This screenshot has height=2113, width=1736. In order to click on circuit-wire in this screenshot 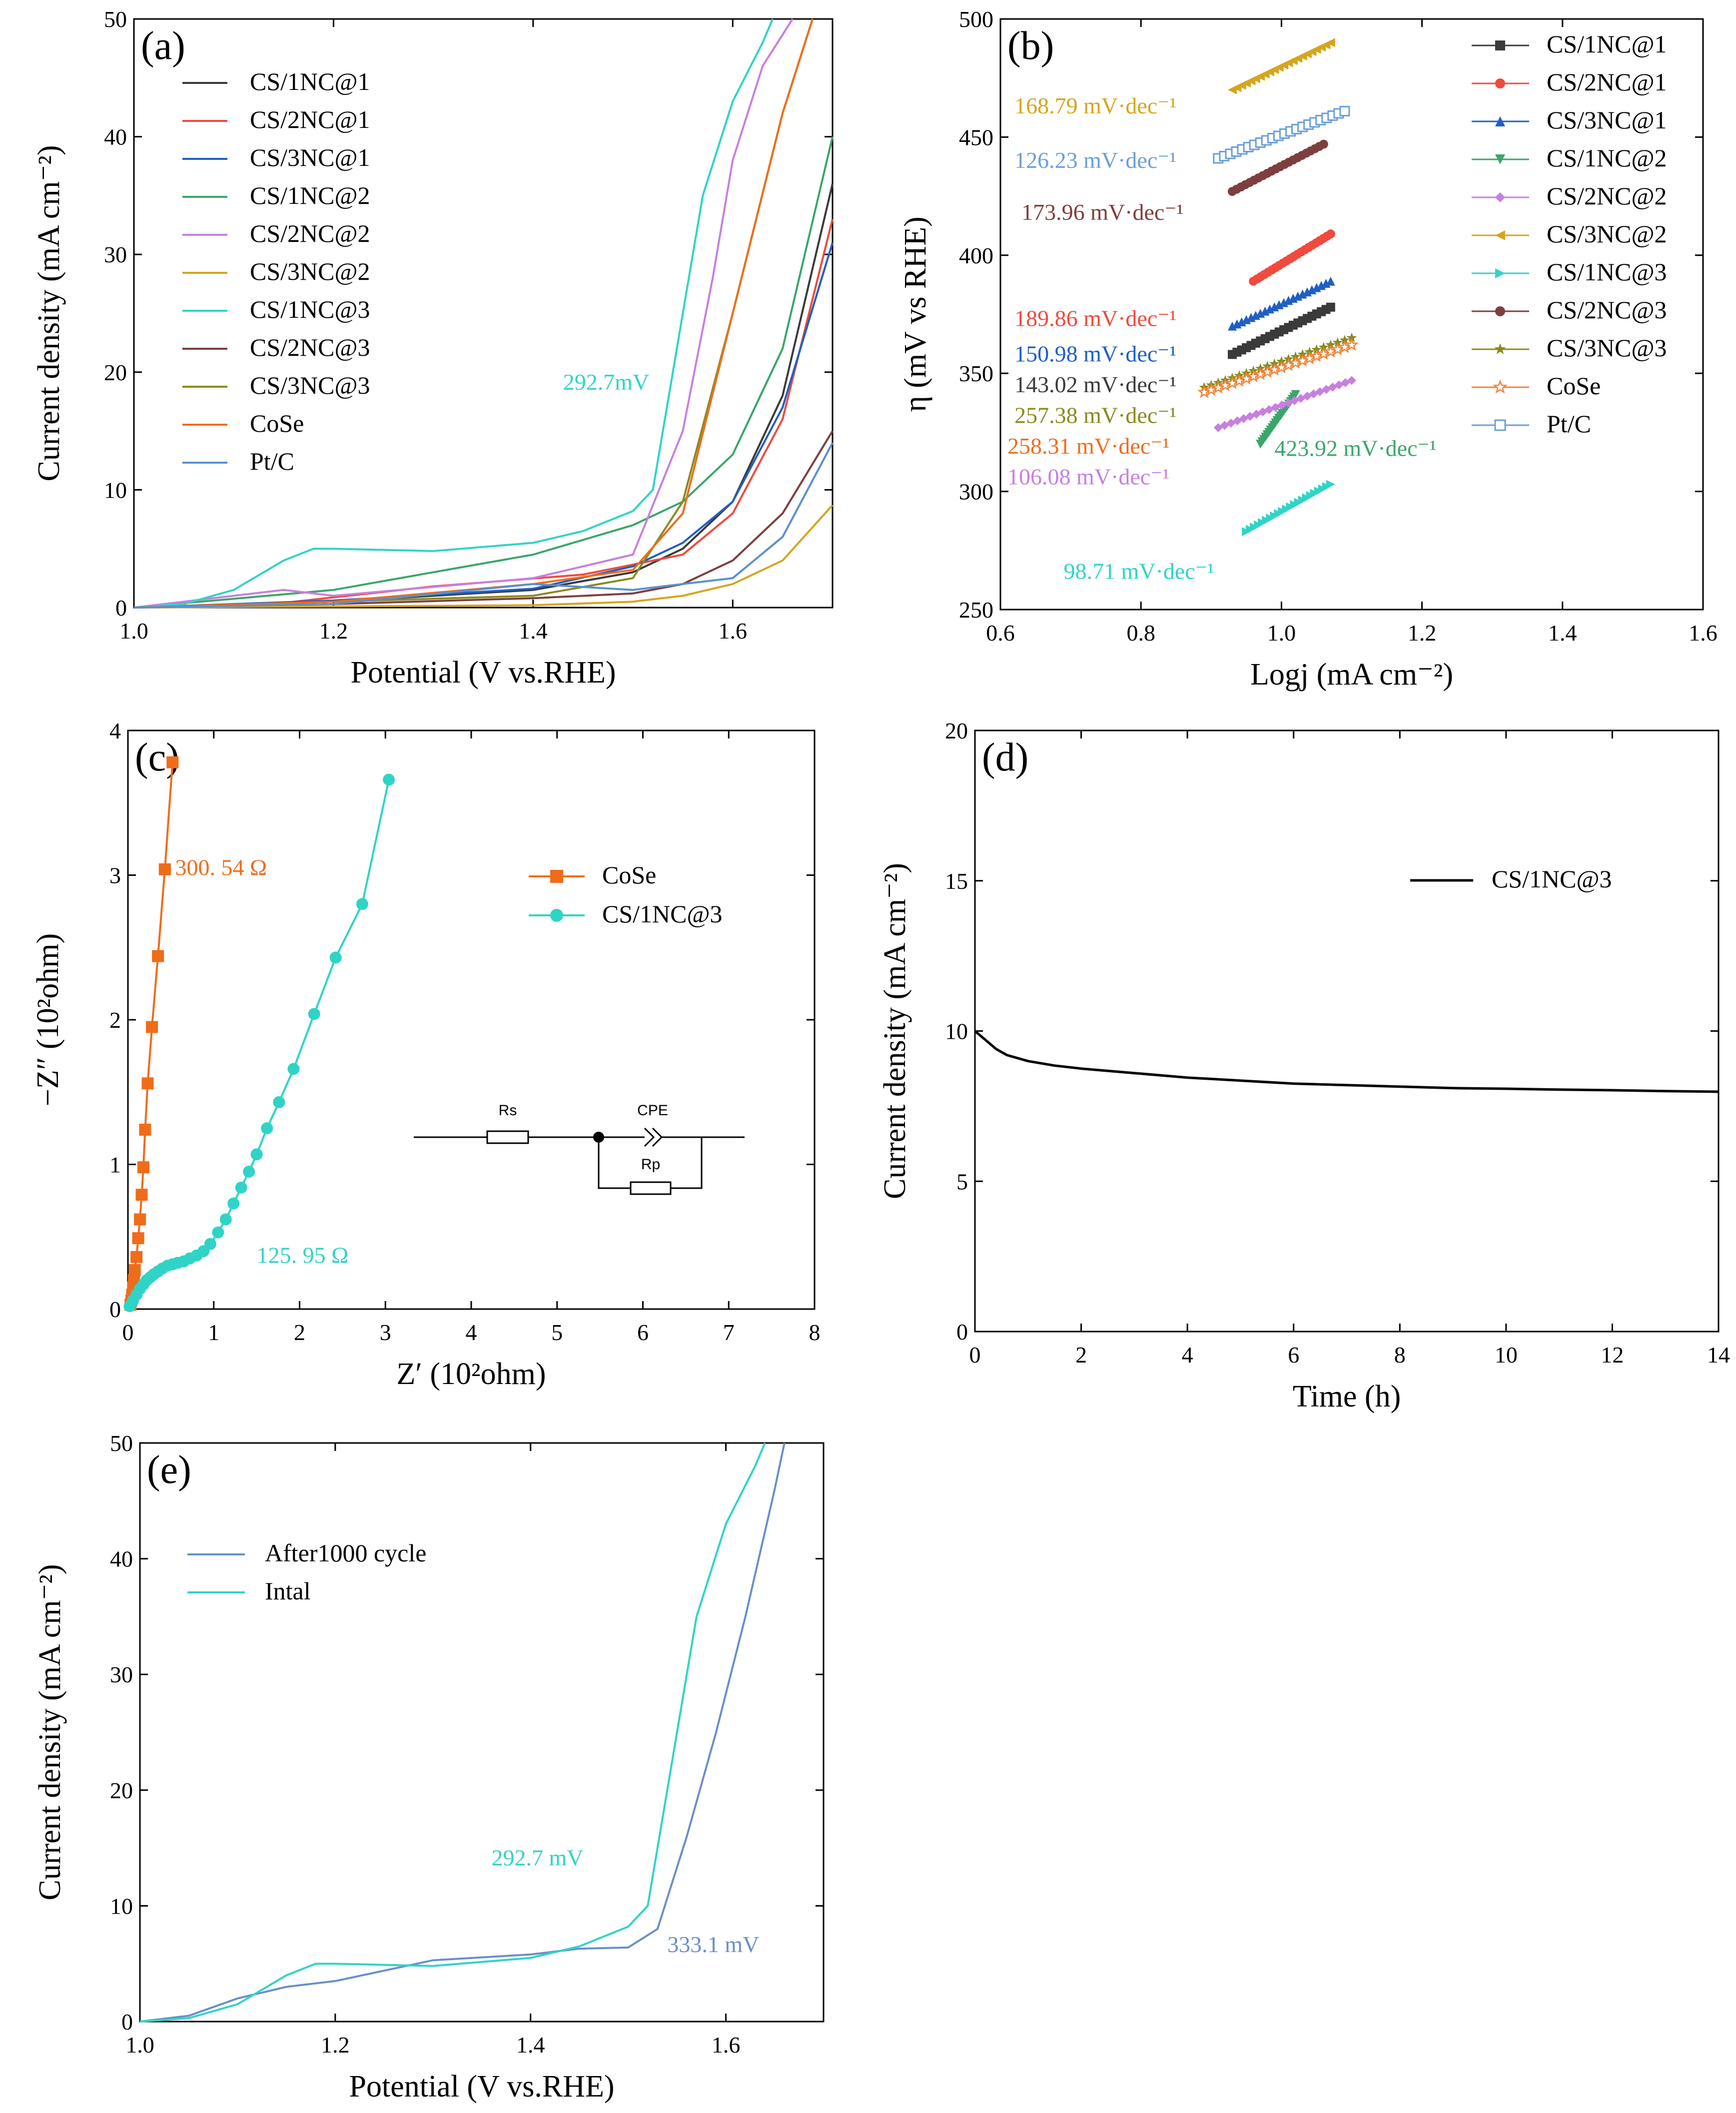, I will do `click(687, 1163)`.